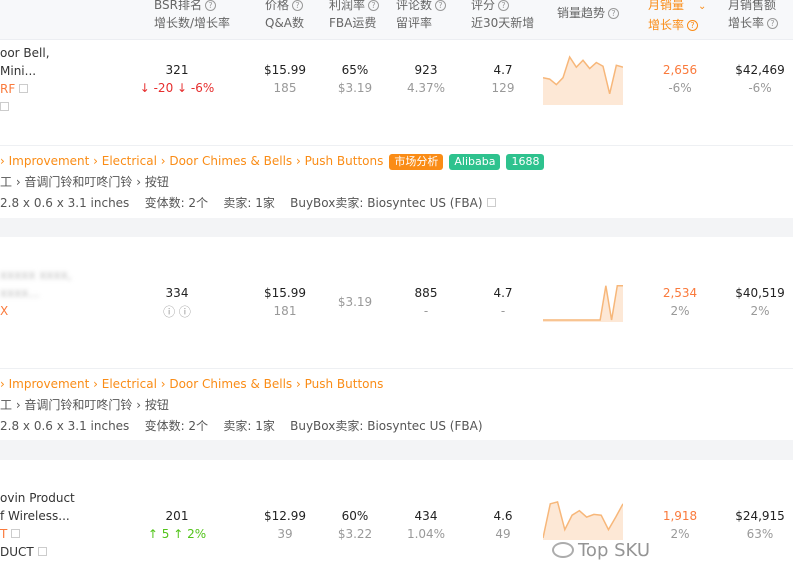 The height and width of the screenshot is (562, 793). Describe the element at coordinates (503, 516) in the screenshot. I see `rating: 4.6` at that location.